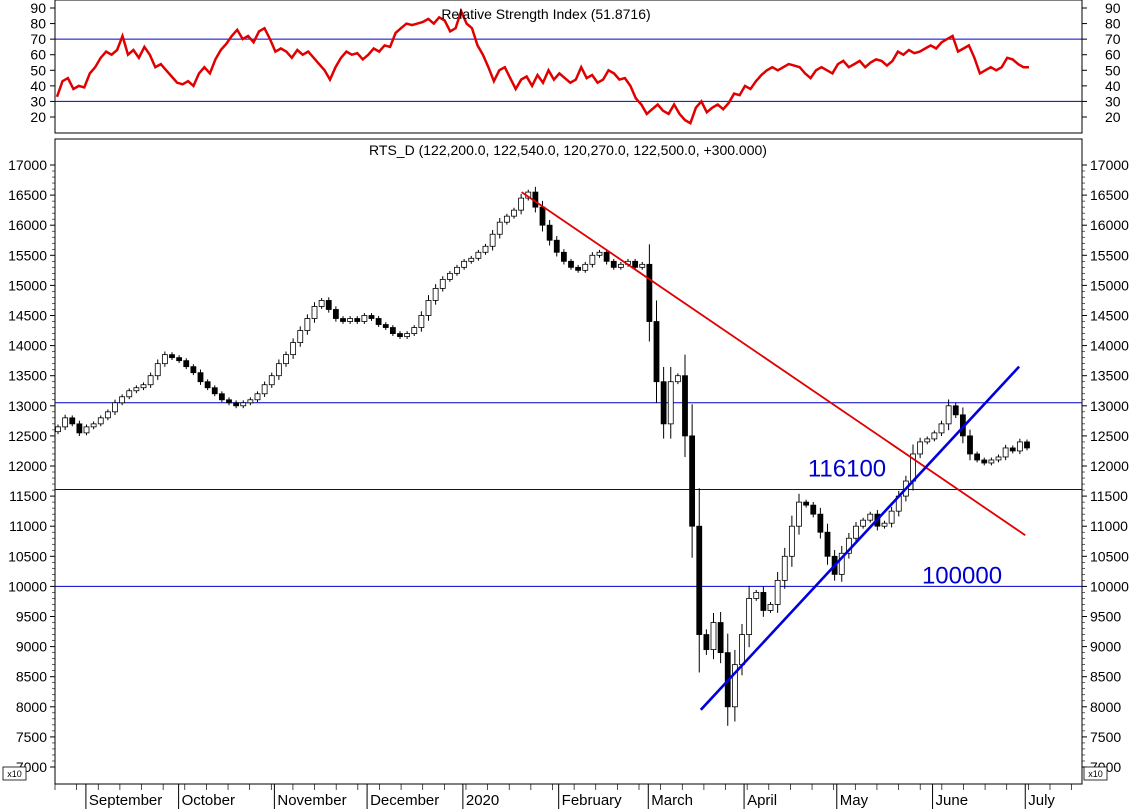  I want to click on price-right-tick-label: 16000, so click(1109, 225).